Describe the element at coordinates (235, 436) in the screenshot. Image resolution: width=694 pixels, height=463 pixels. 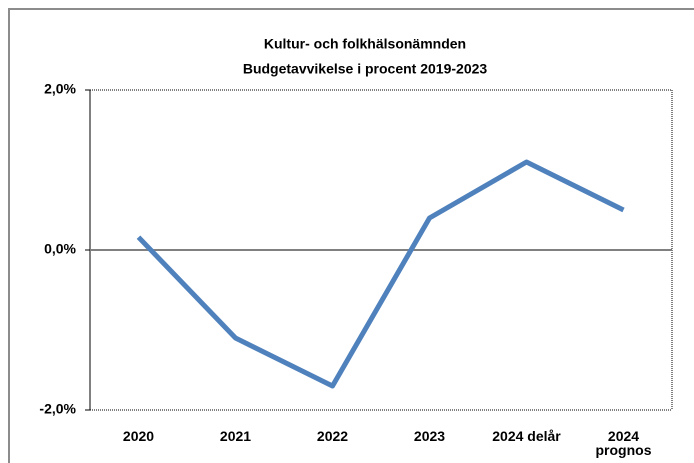
I see `x-tick-label: 2021` at that location.